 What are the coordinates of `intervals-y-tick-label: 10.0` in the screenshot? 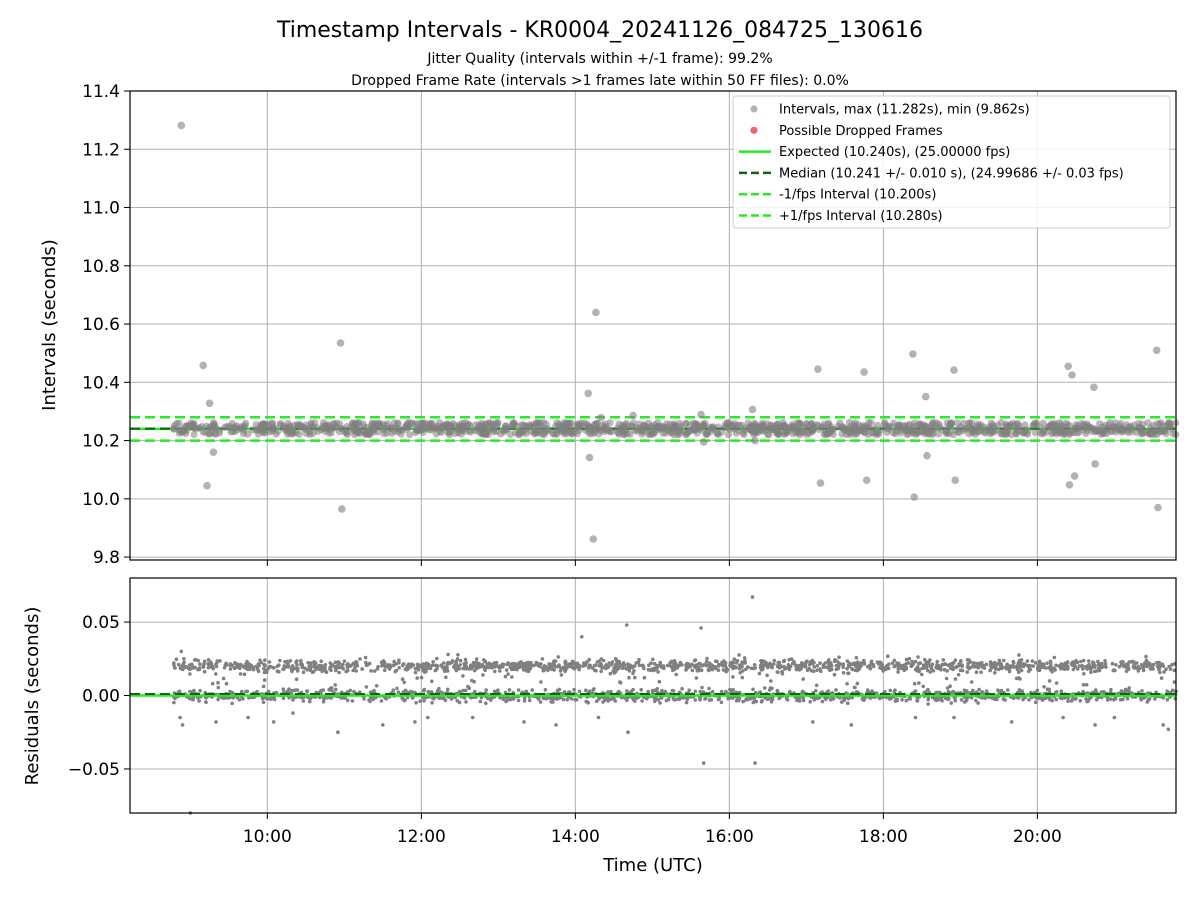 It's located at (101, 500).